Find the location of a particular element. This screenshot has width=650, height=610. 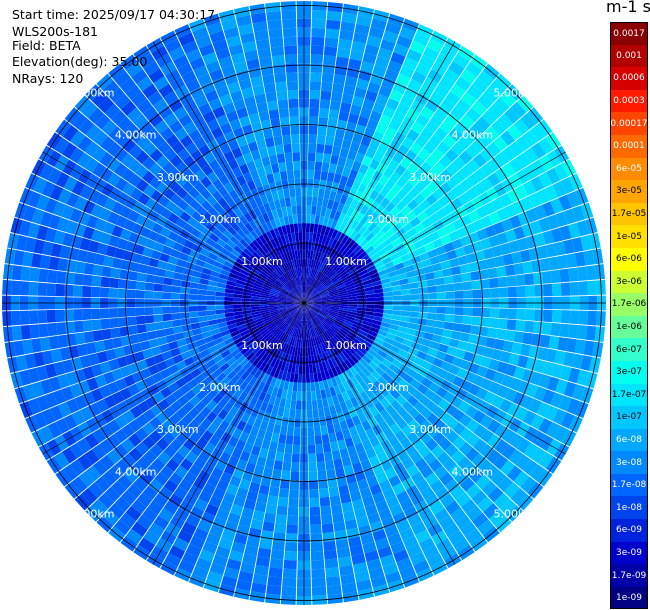

ring-label: 4.00km is located at coordinates (472, 135).